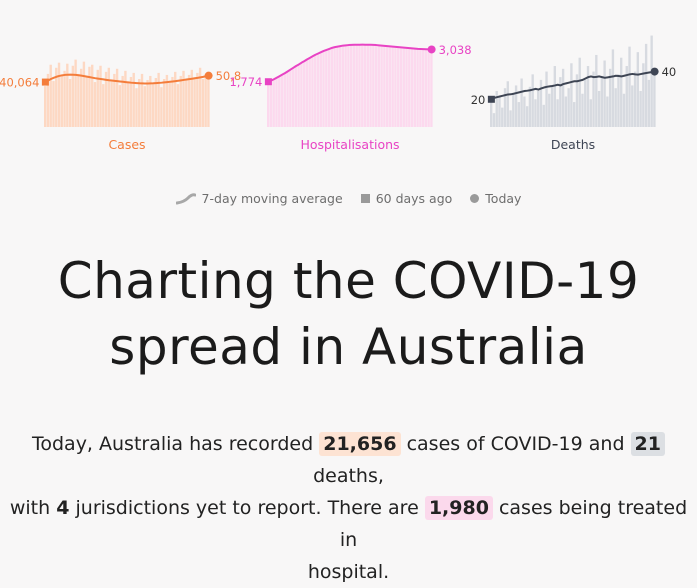  I want to click on legend-60-days-ago: 60 days ago, so click(406, 198).